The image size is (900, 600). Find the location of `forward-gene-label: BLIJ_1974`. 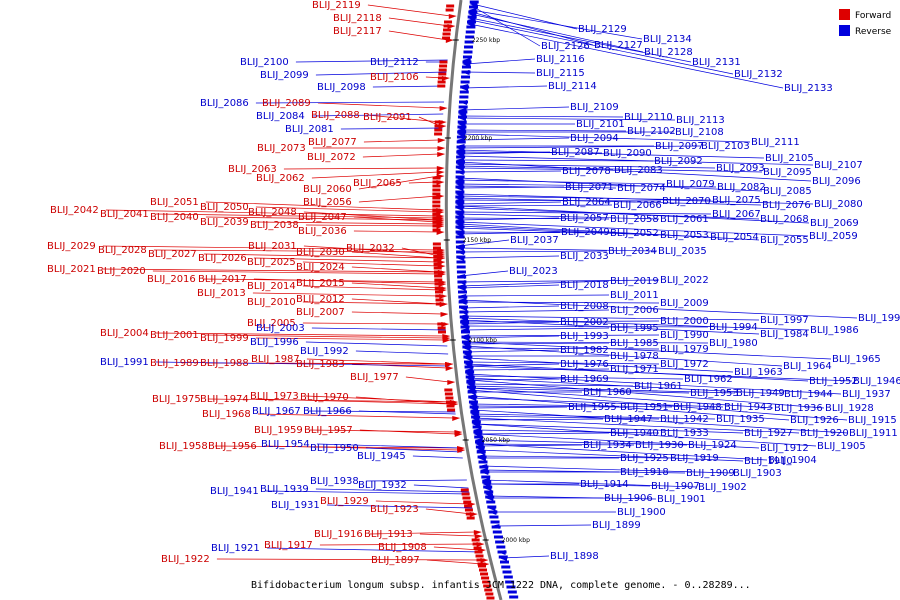

forward-gene-label: BLIJ_1974 is located at coordinates (224, 399).